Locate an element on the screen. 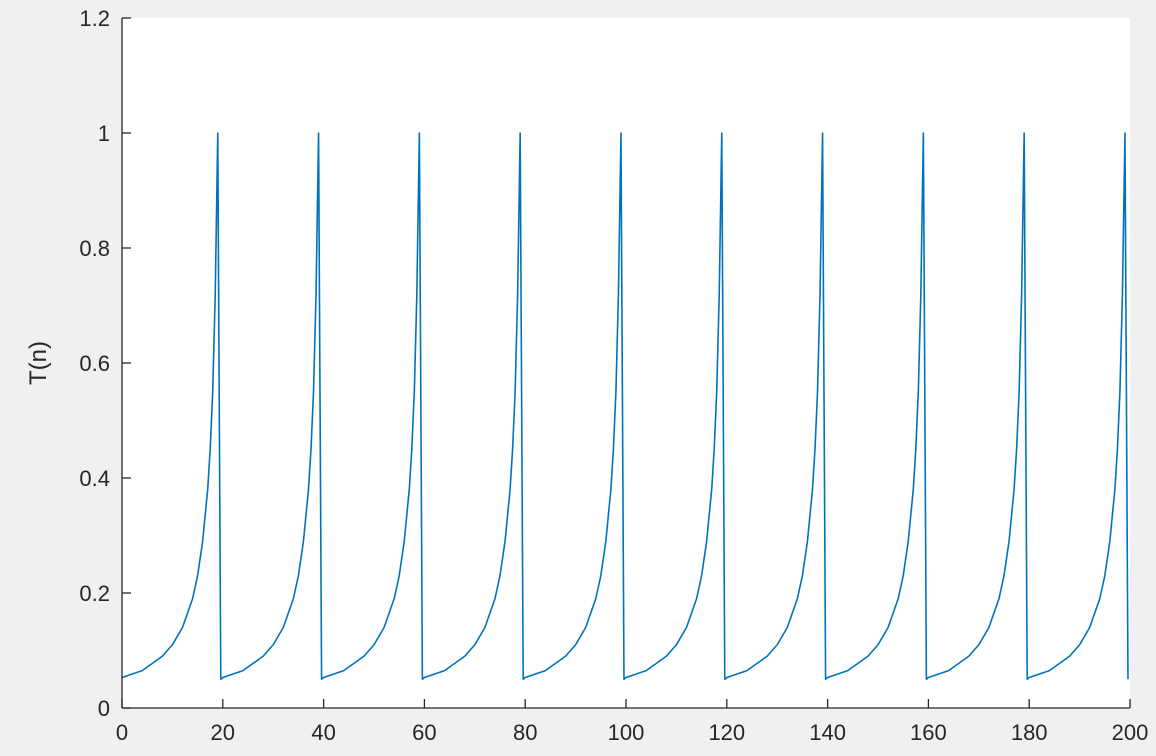 The image size is (1156, 756). y-tick-label: 1.2 is located at coordinates (94, 18).